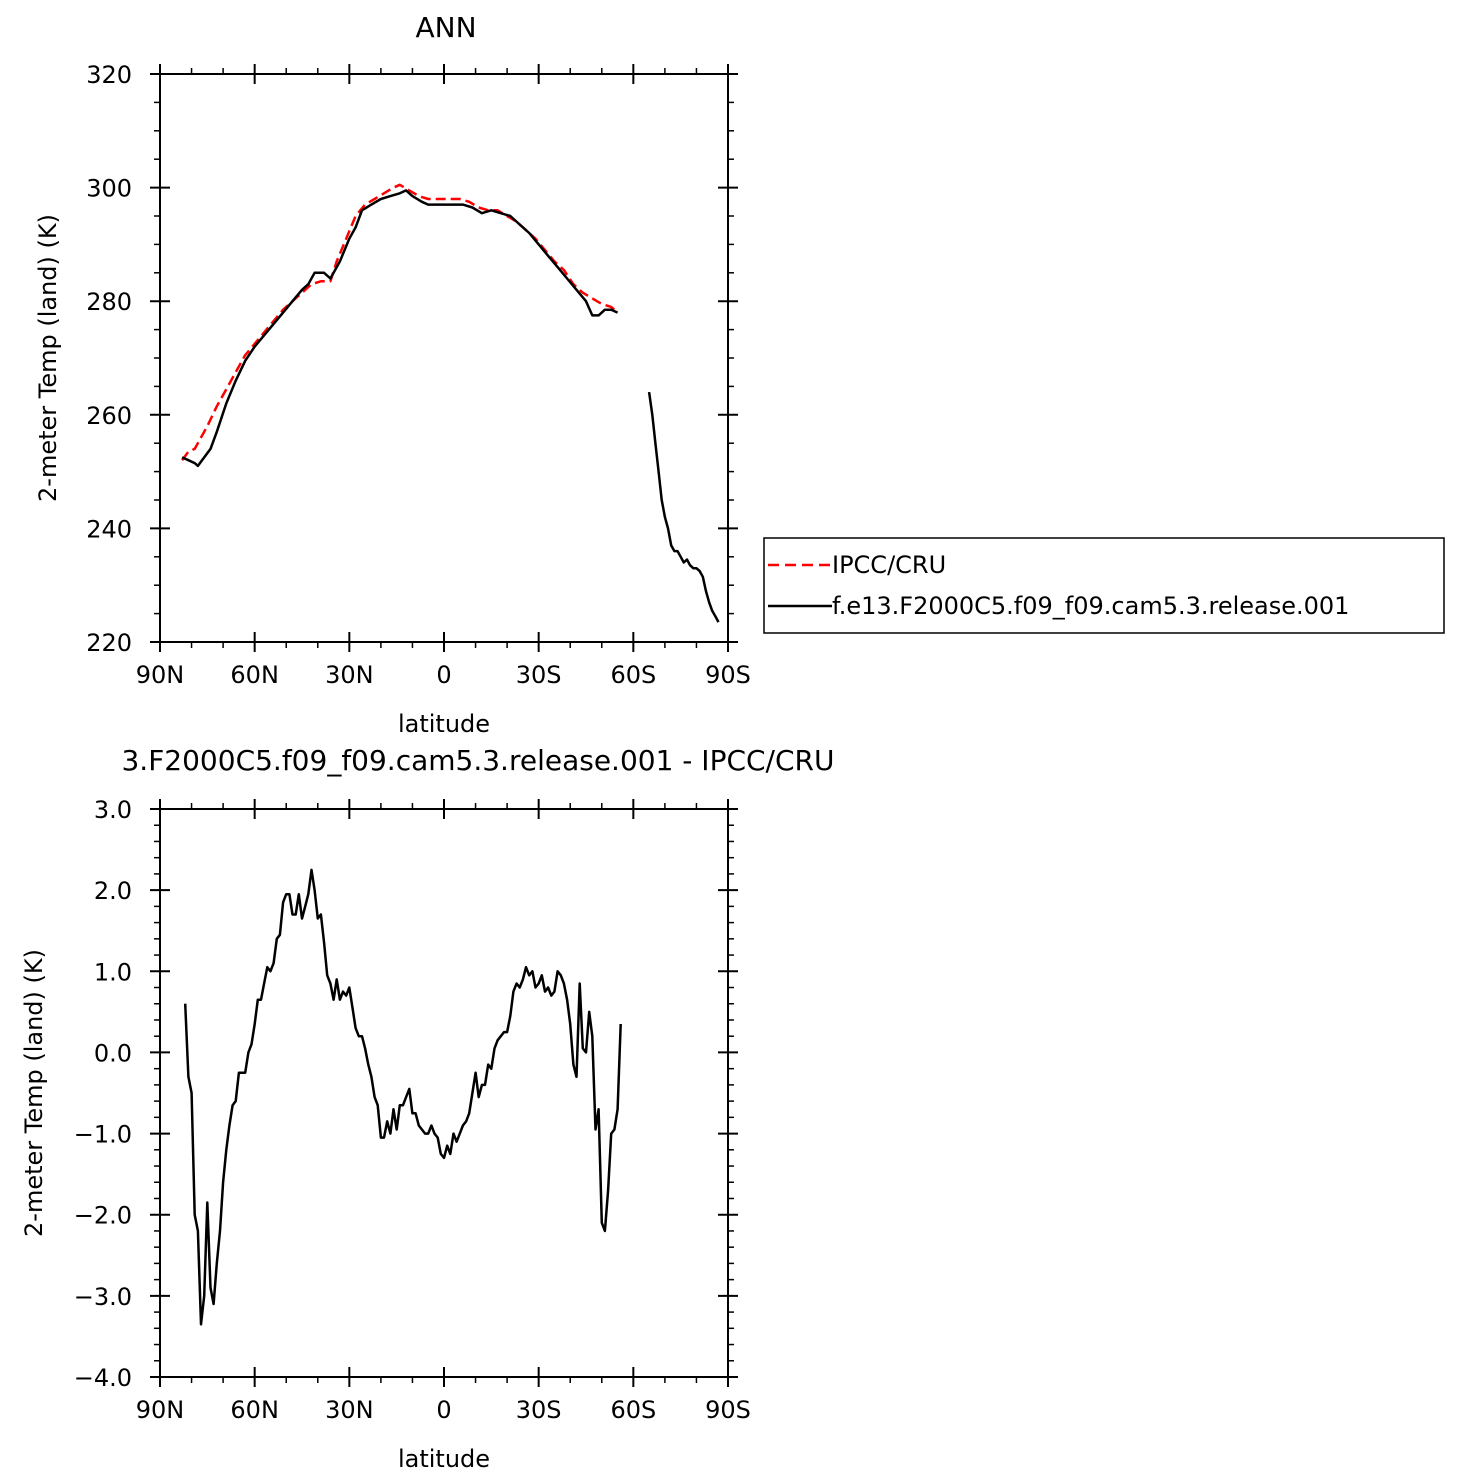 The width and height of the screenshot is (1480, 1480). Describe the element at coordinates (444, 1459) in the screenshot. I see `bottom-x-axis-label: latitude` at that location.